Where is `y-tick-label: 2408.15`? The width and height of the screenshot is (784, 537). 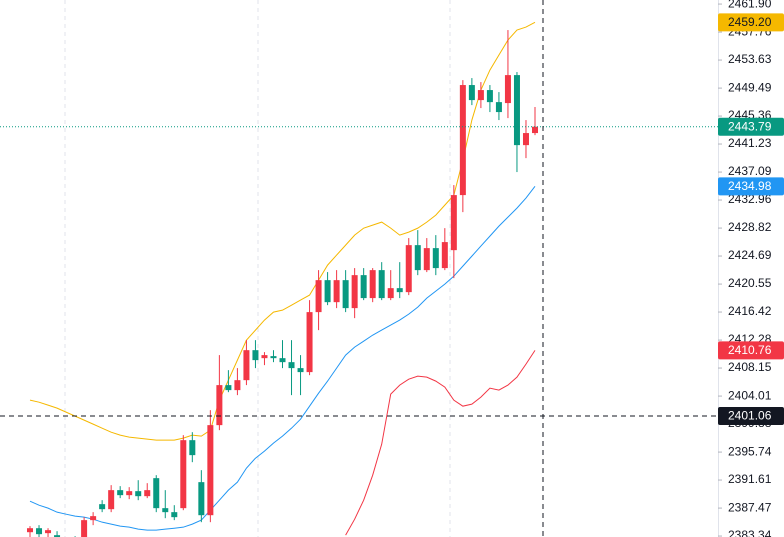 y-tick-label: 2408.15 is located at coordinates (750, 367).